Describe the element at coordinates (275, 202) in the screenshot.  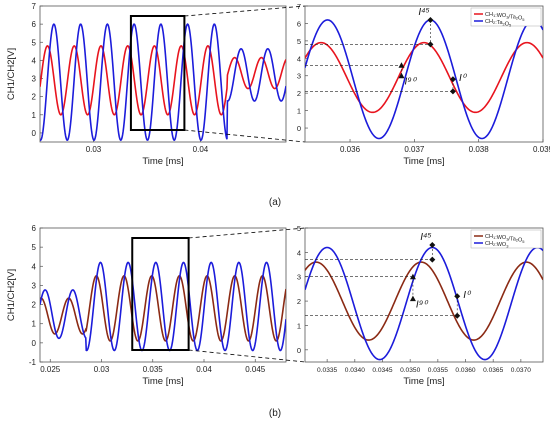
I see `caption-a: (a)` at that location.